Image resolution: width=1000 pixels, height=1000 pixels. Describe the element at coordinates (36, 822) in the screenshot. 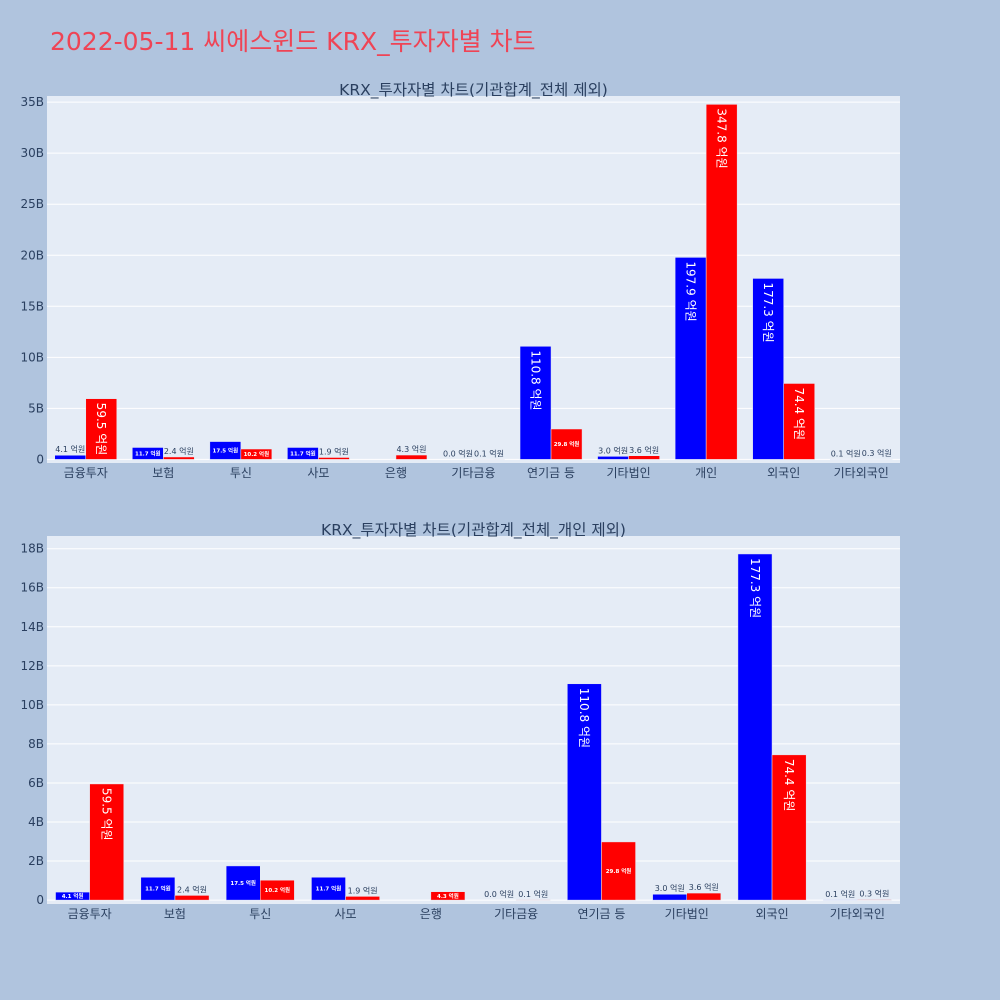

I see `y-tick-label: 4B` at that location.